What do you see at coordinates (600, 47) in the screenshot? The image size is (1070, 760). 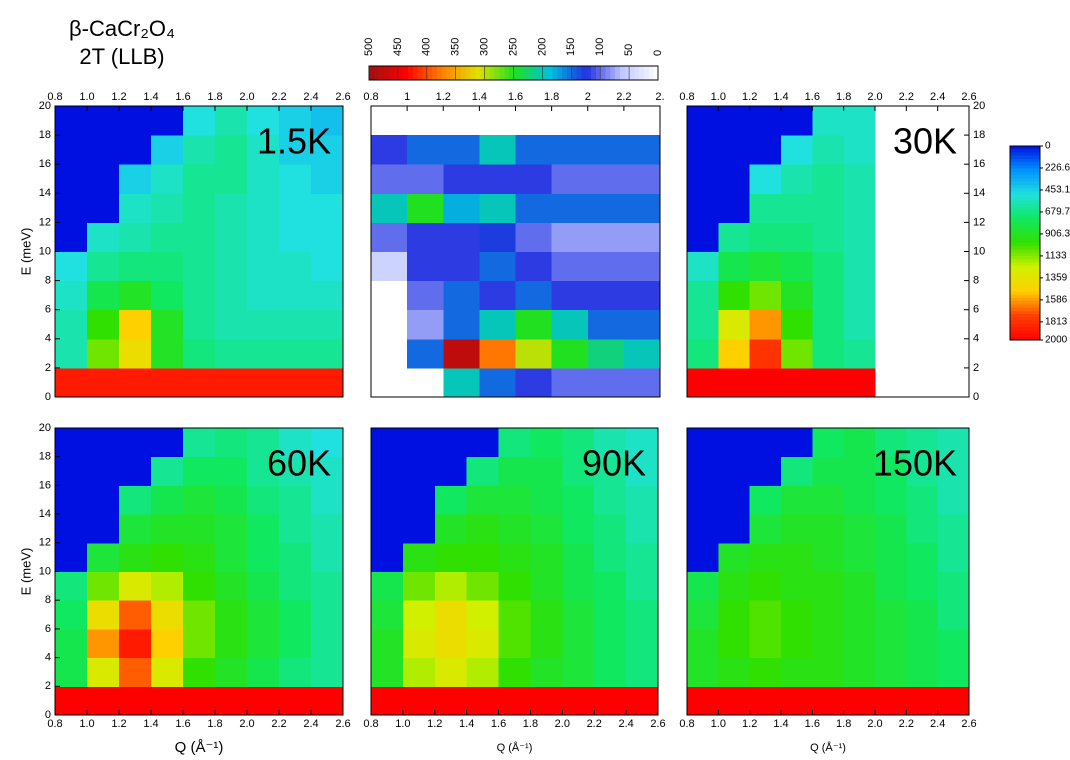 I see `colorbar-tick-label: 100` at bounding box center [600, 47].